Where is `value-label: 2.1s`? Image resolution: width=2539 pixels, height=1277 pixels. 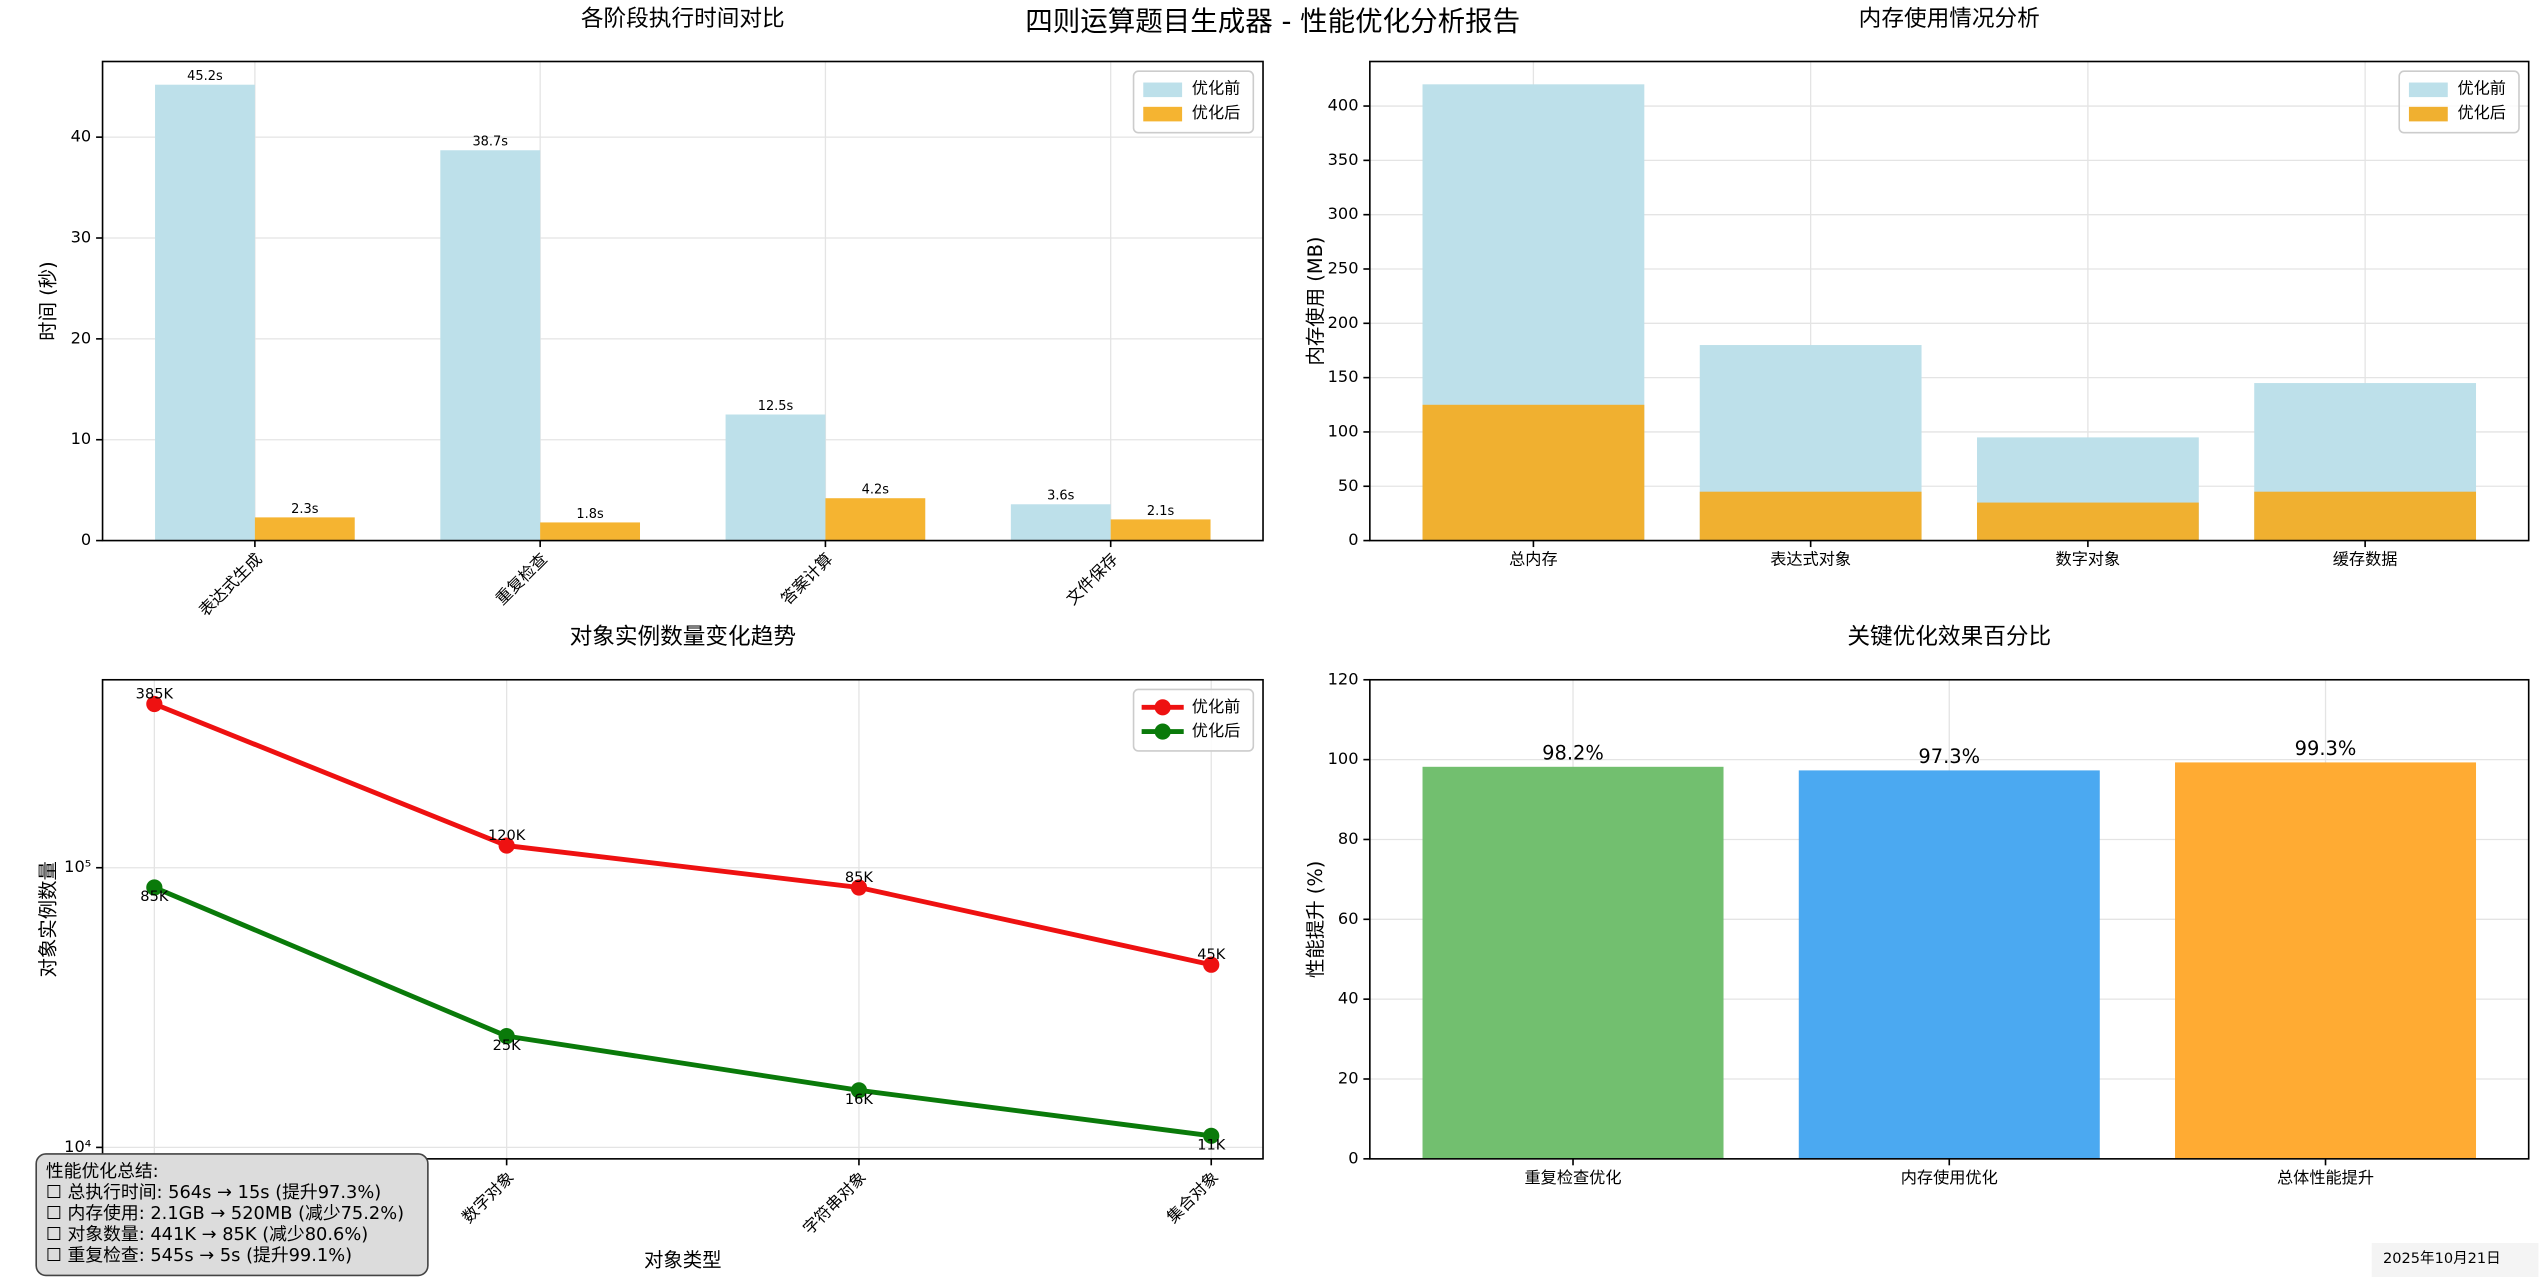 value-label: 2.1s is located at coordinates (1161, 511).